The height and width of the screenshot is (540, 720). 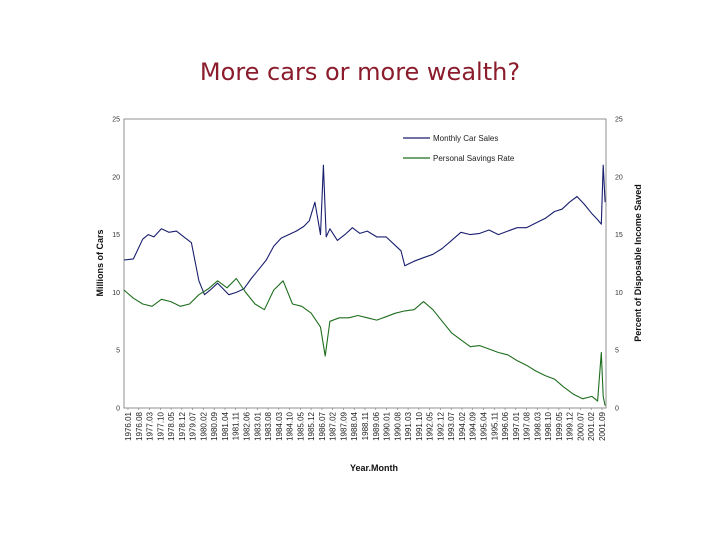 What do you see at coordinates (116, 265) in the screenshot?
I see `left-axis: 0 5 10 15 20 25` at bounding box center [116, 265].